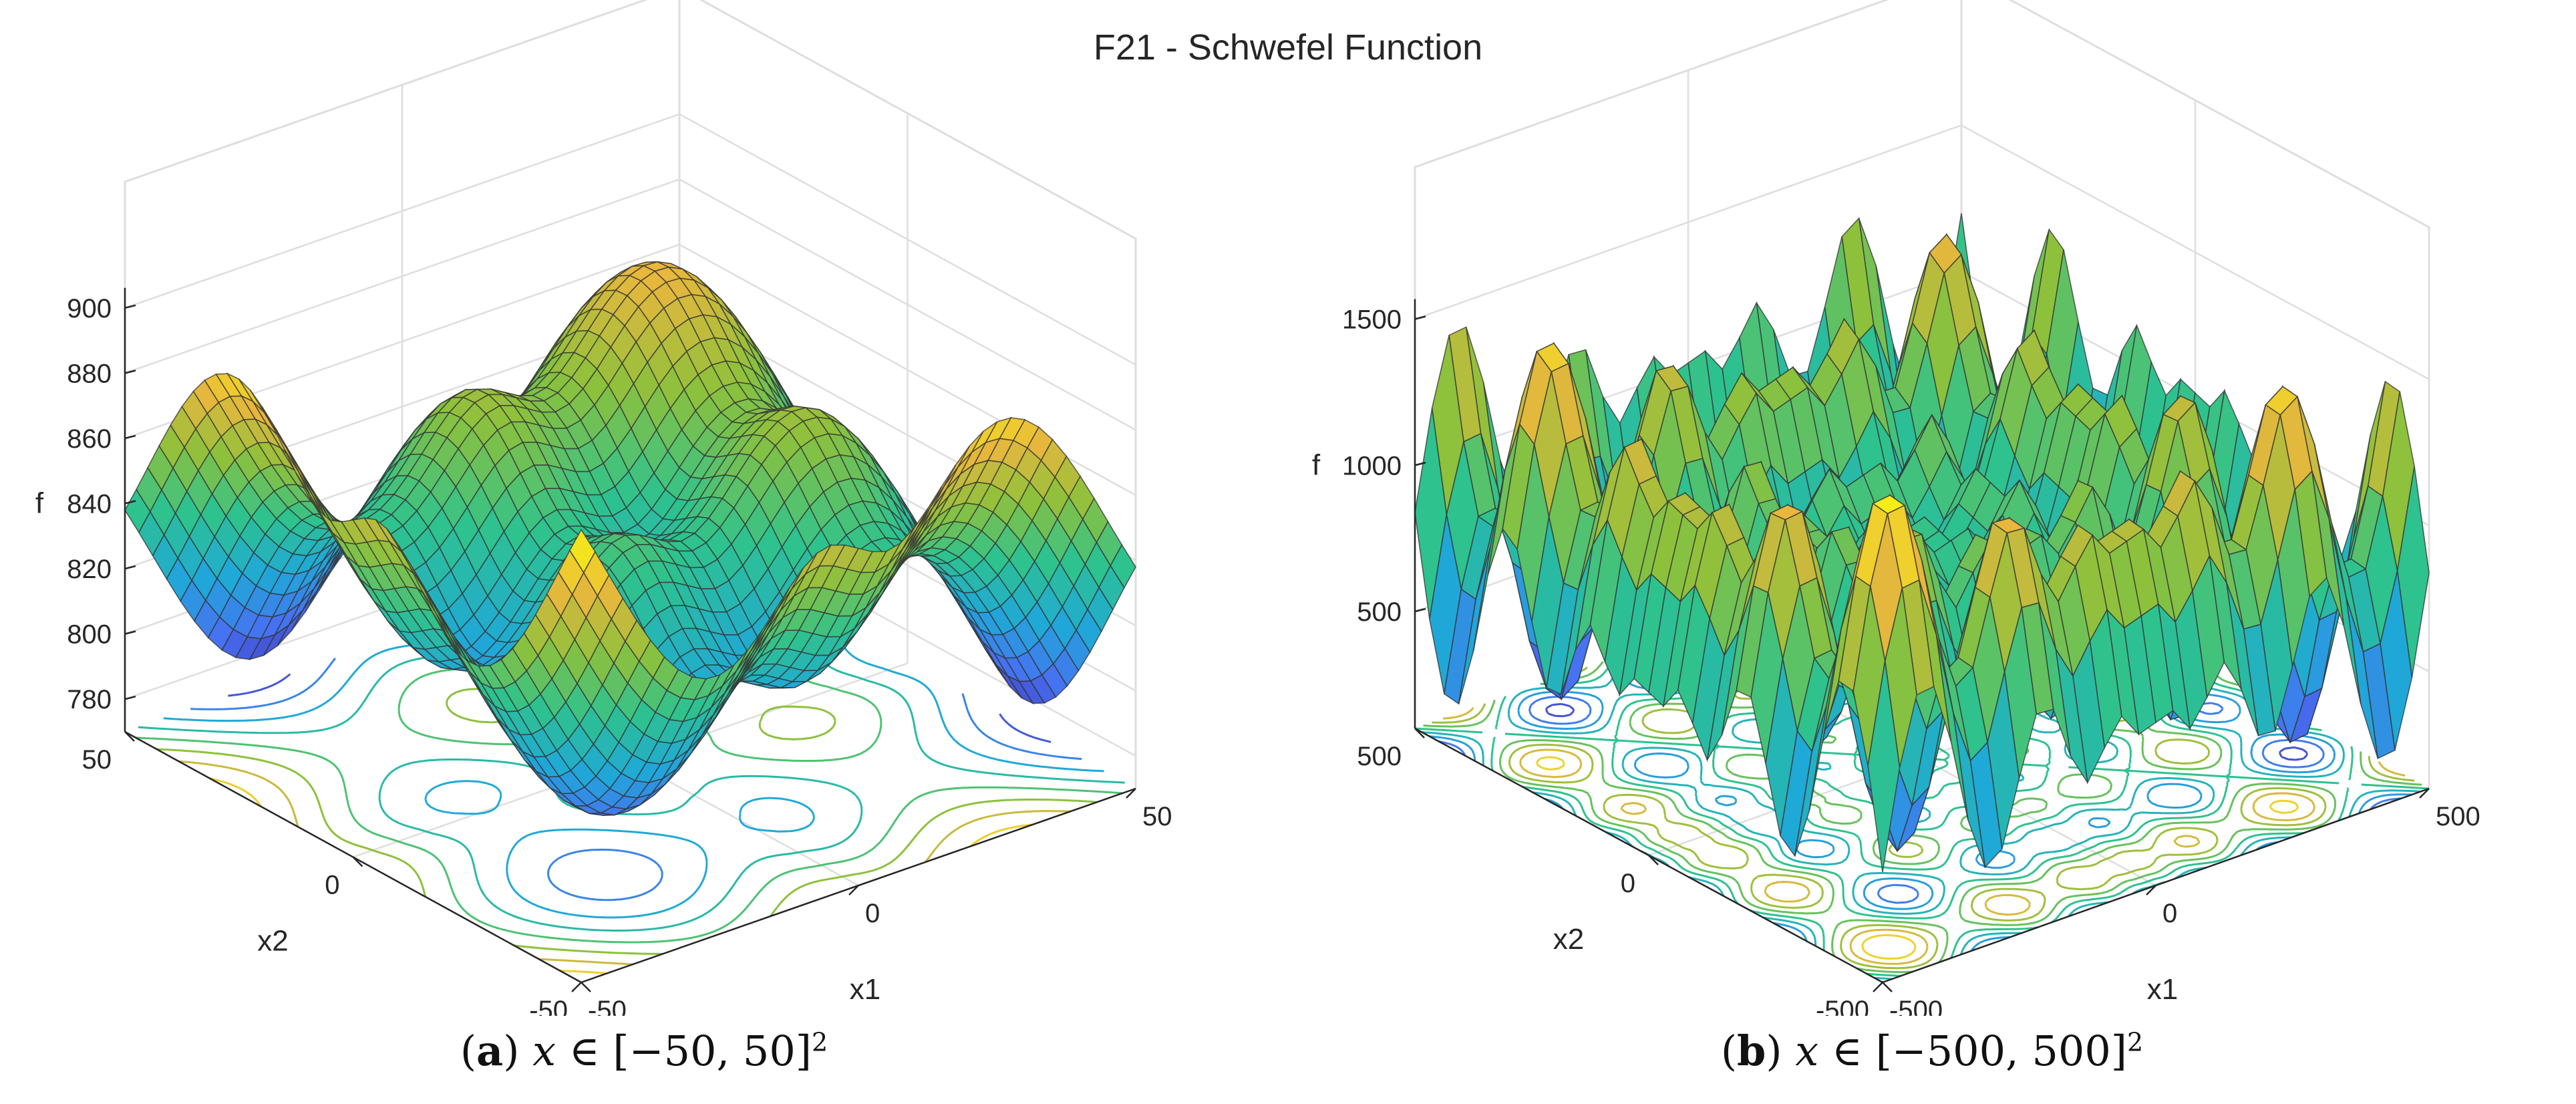  What do you see at coordinates (1372, 320) in the screenshot?
I see `z-tick-label-b-2: 1500` at bounding box center [1372, 320].